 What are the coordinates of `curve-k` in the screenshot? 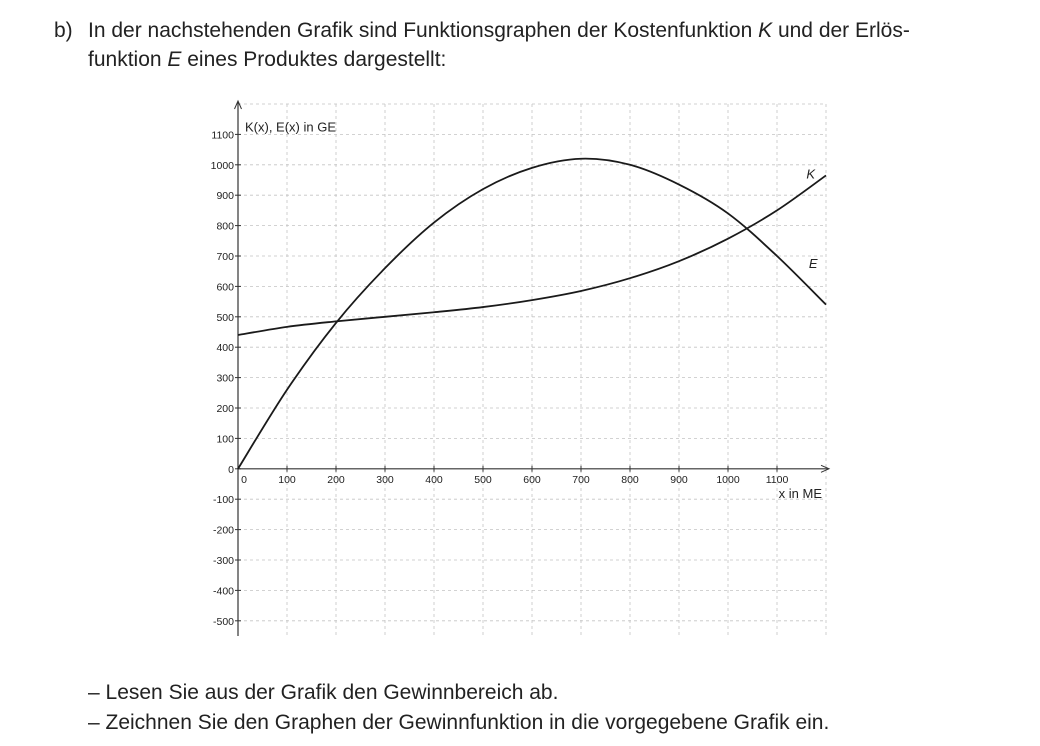 It's located at (532, 255).